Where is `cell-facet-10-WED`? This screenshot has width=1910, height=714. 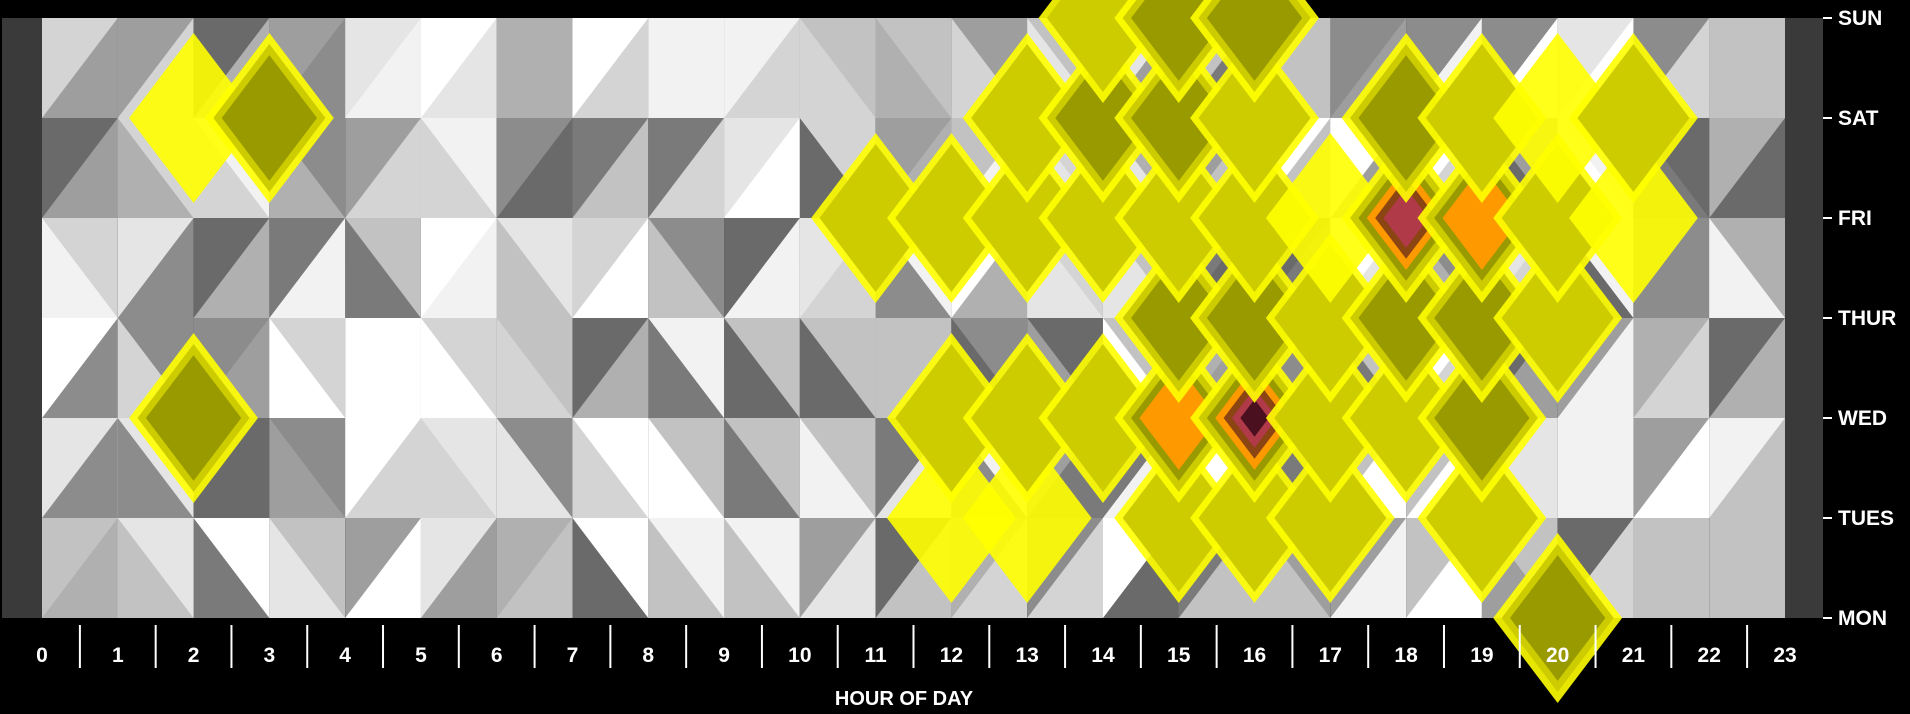 cell-facet-10-WED is located at coordinates (837, 368).